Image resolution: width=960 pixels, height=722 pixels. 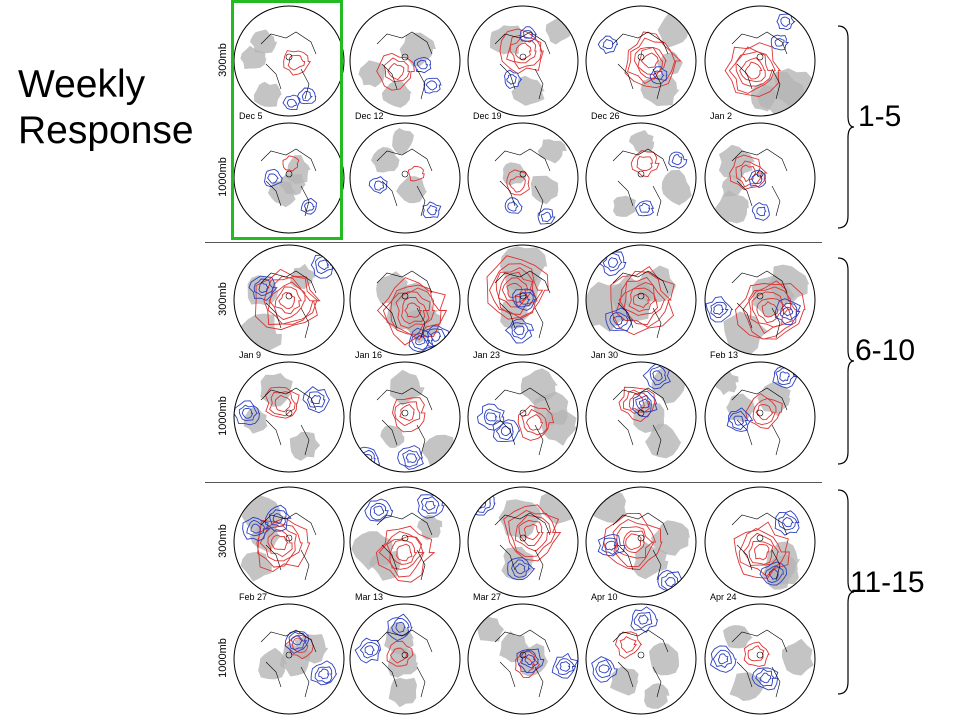 What do you see at coordinates (641, 303) in the screenshot?
I see `polar-map-300mb: Jan 30` at bounding box center [641, 303].